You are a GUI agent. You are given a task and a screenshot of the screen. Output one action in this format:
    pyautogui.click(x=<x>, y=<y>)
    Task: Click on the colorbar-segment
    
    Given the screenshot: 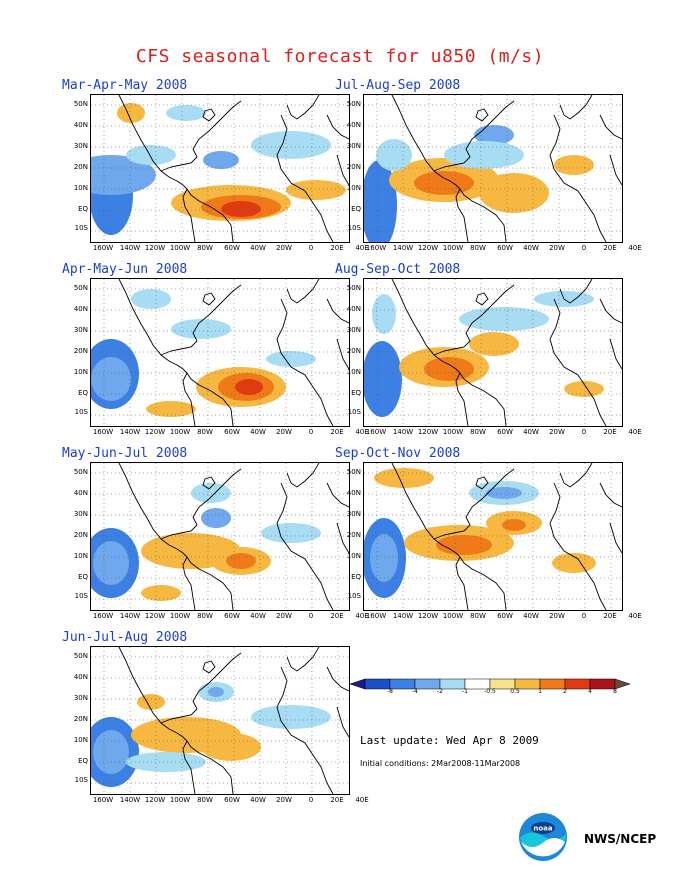 What is the action you would take?
    pyautogui.click(x=552, y=684)
    